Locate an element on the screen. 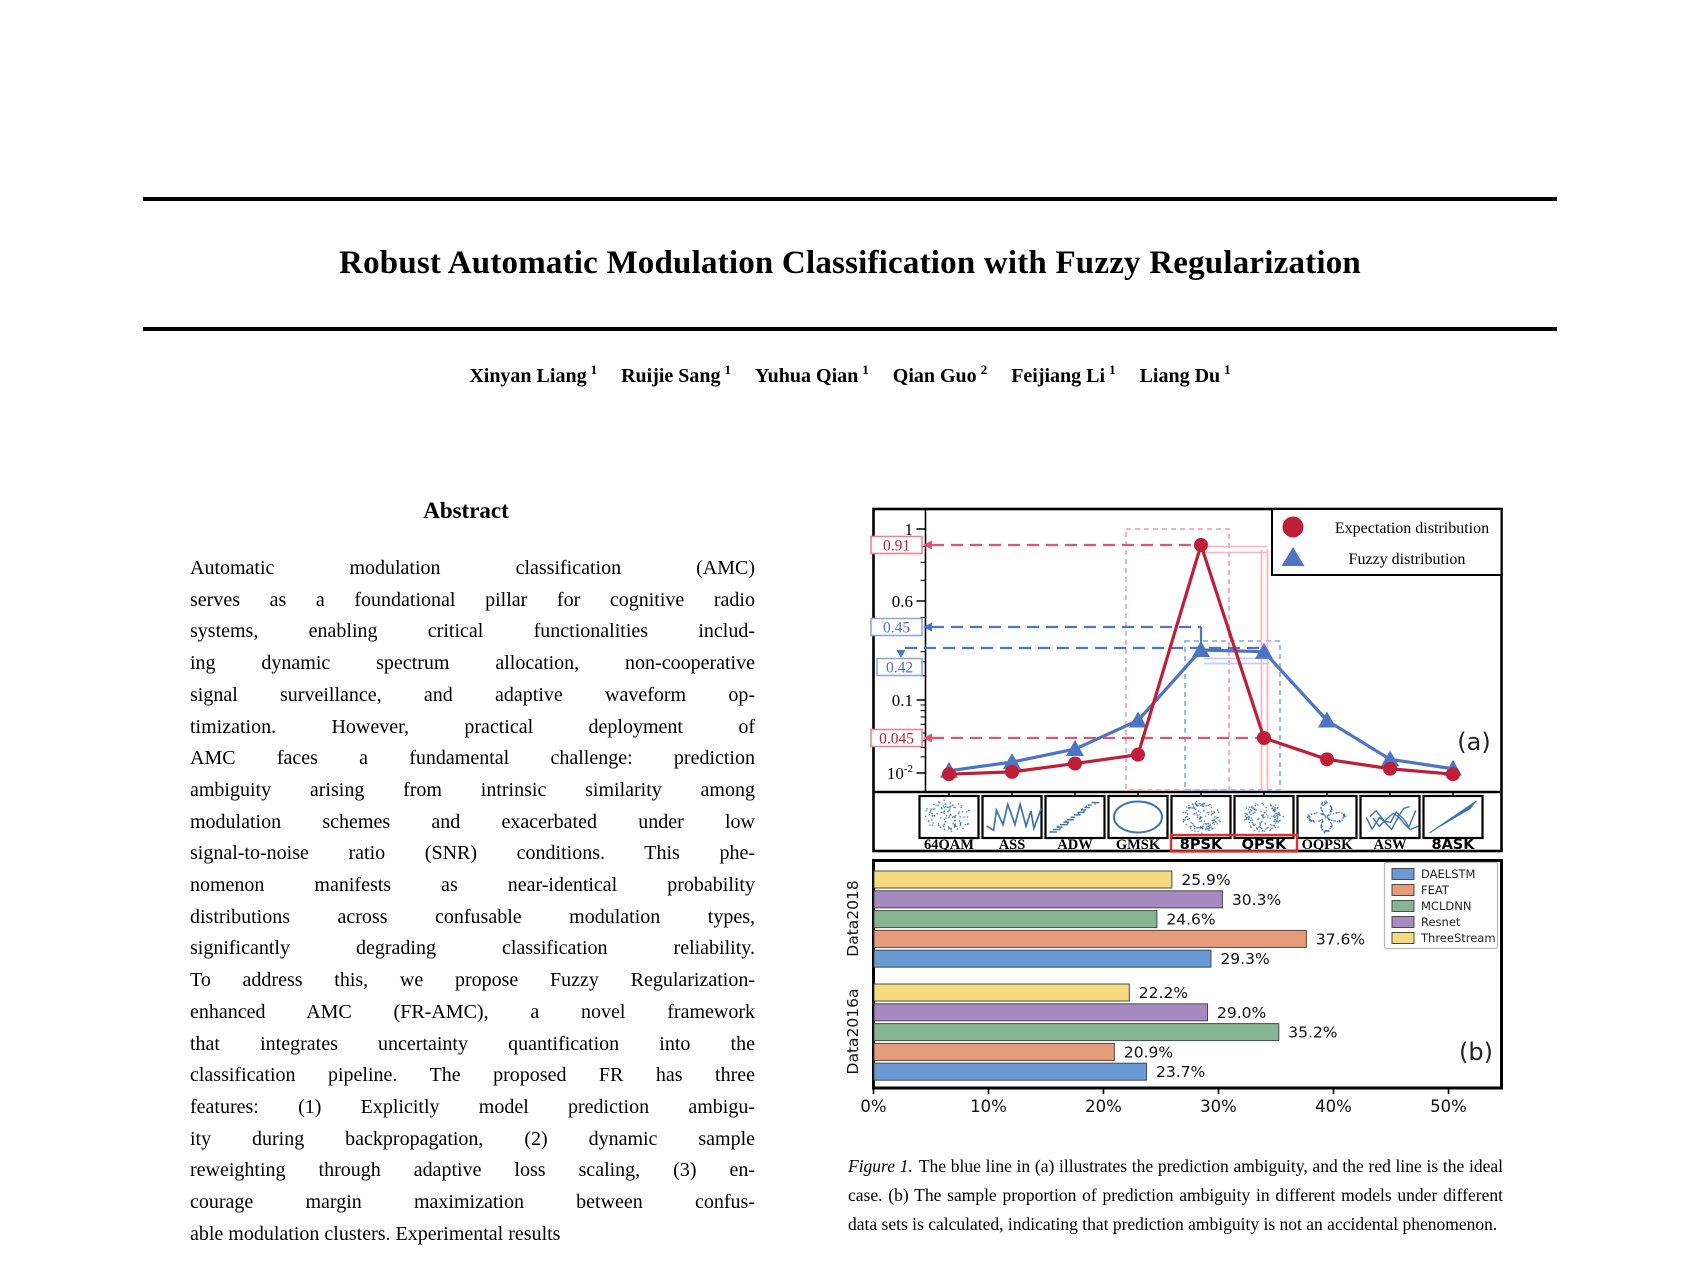  svg-text: 0.91 is located at coordinates (896, 546).